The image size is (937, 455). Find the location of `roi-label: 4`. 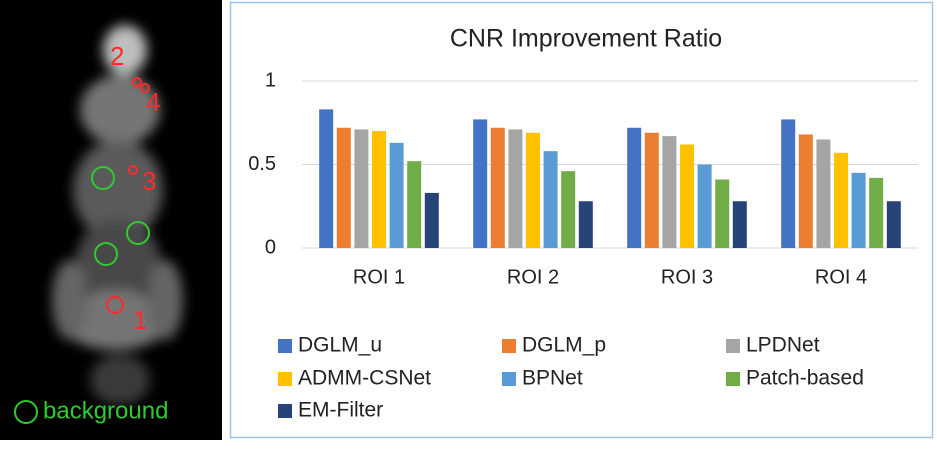

roi-label: 4 is located at coordinates (153, 102).